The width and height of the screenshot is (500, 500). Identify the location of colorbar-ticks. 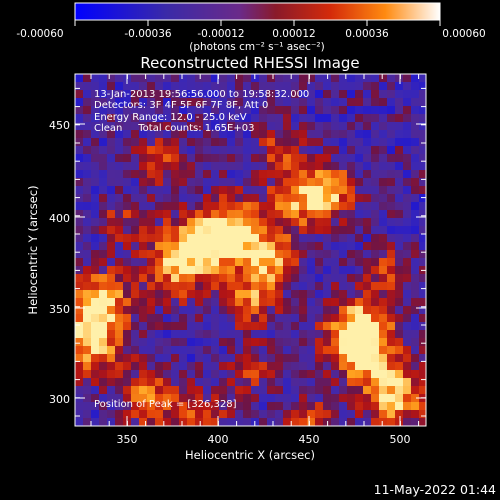
(257, 23).